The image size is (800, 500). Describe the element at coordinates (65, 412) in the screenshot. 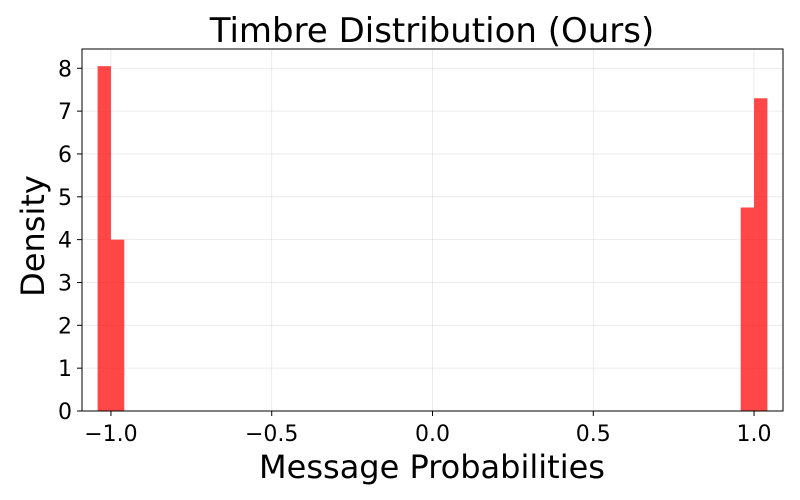

I see `y-tick-label: 0` at that location.